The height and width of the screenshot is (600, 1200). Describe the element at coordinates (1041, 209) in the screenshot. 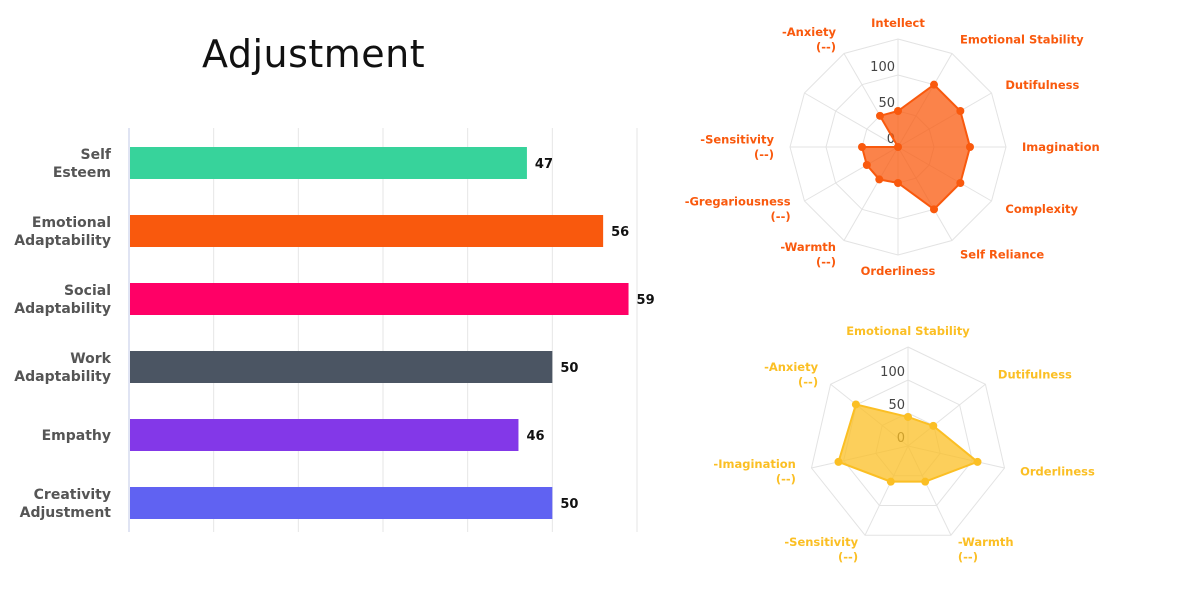

I see `radar-axis-label: Complexity` at that location.